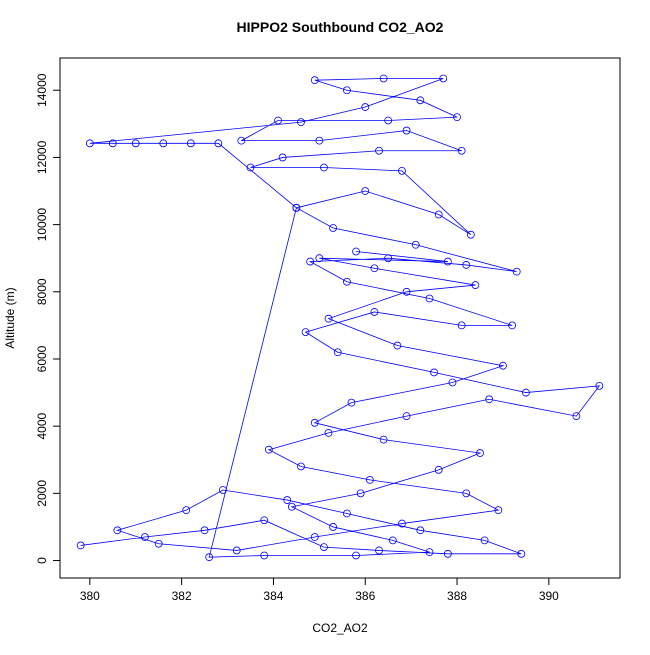  Describe the element at coordinates (90, 596) in the screenshot. I see `x-tick-label: 380` at that location.